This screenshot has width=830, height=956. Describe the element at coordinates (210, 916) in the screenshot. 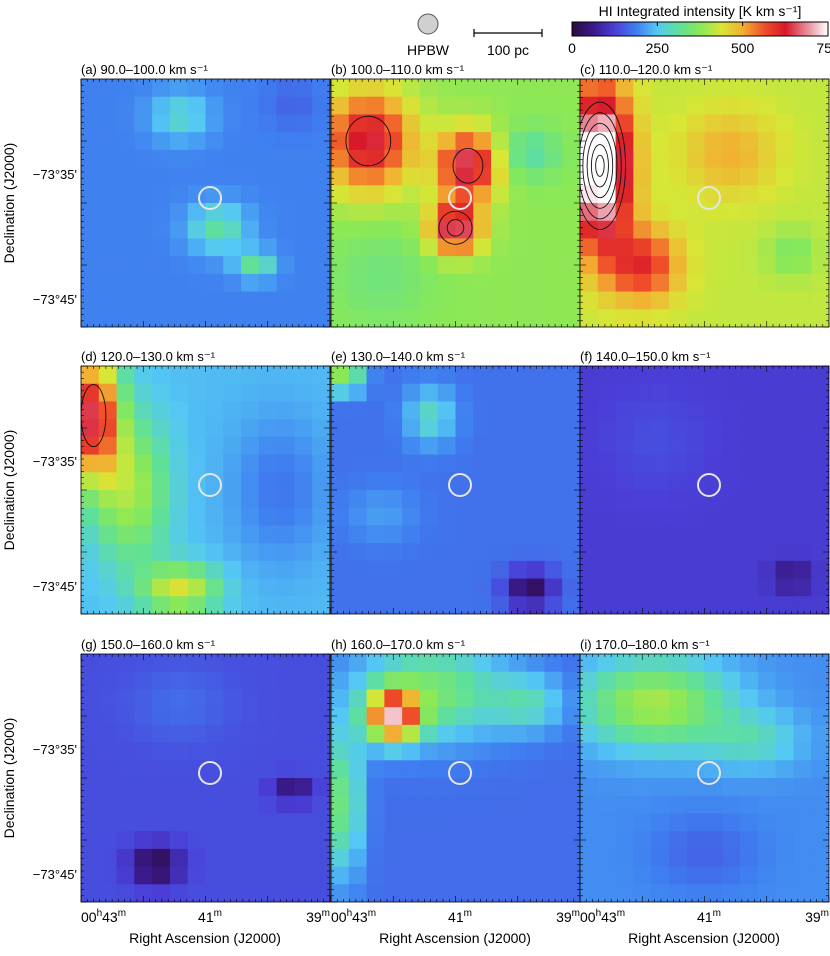

I see `x-tick-label: 41m` at that location.